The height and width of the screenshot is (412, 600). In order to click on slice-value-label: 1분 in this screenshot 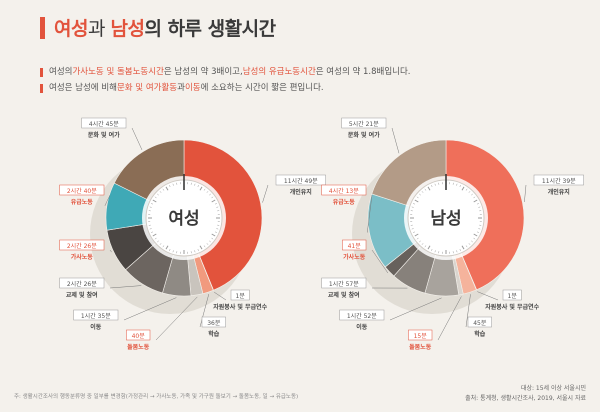, I will do `click(241, 296)`.